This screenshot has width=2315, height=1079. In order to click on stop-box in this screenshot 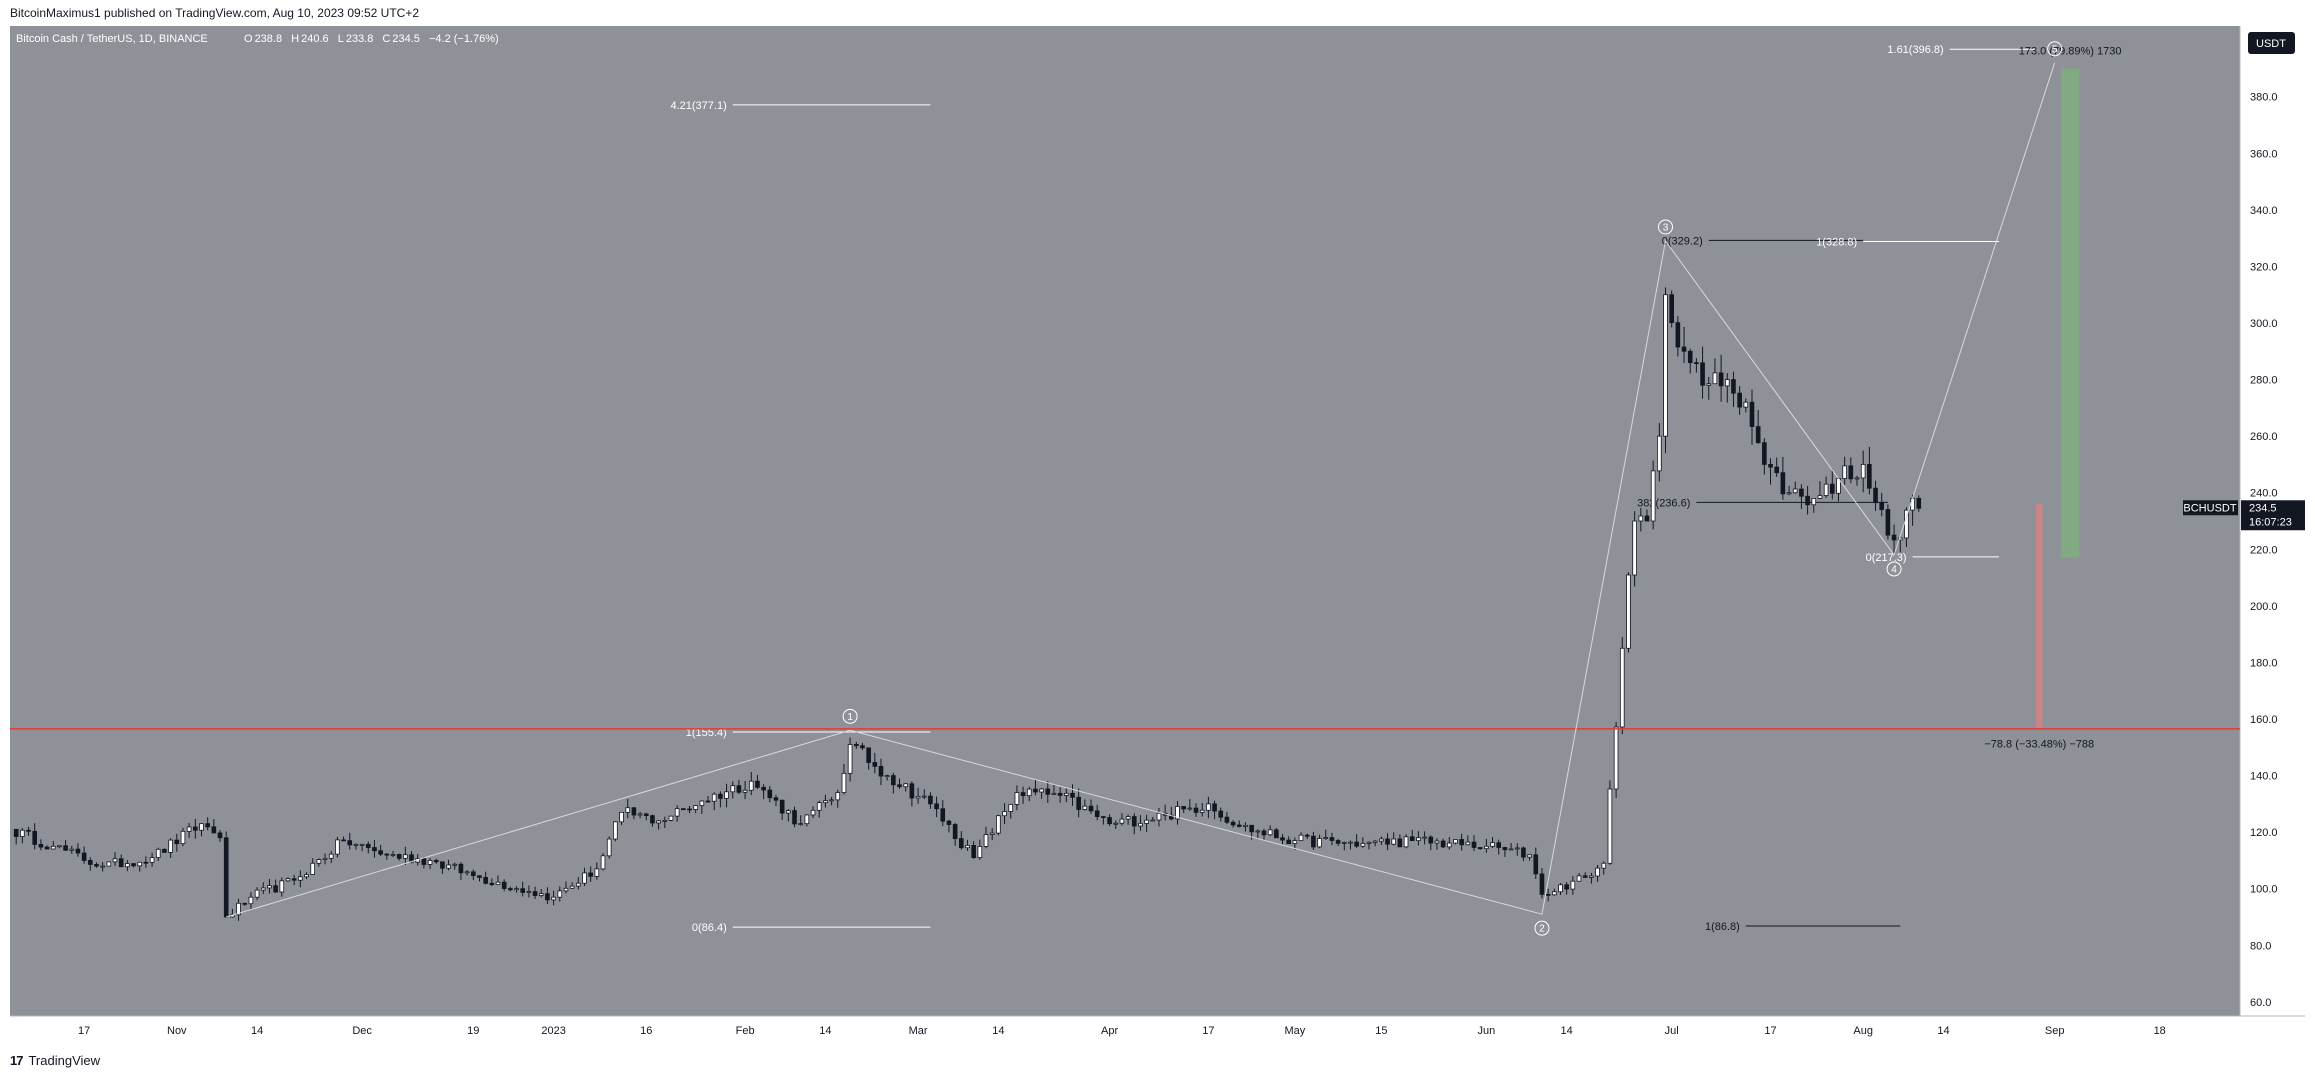, I will do `click(2039, 616)`.